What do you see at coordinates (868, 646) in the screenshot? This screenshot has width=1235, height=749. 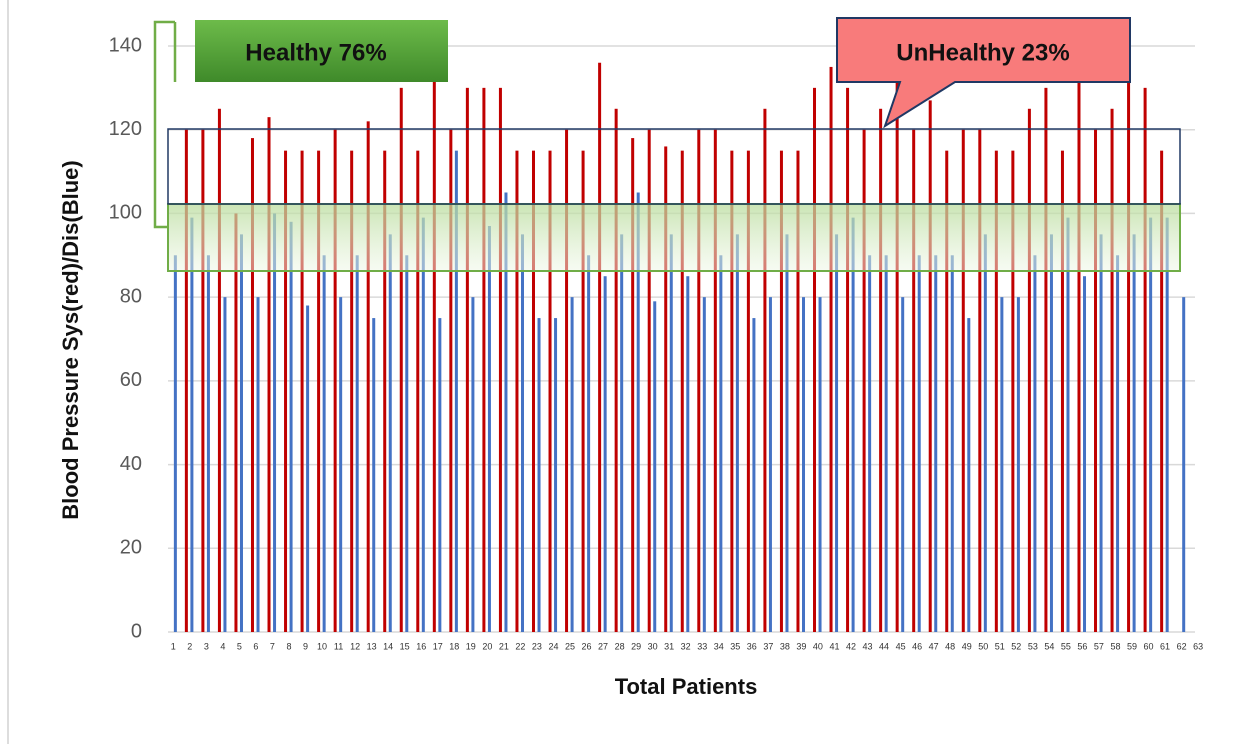 I see `x-tick-label: 43` at bounding box center [868, 646].